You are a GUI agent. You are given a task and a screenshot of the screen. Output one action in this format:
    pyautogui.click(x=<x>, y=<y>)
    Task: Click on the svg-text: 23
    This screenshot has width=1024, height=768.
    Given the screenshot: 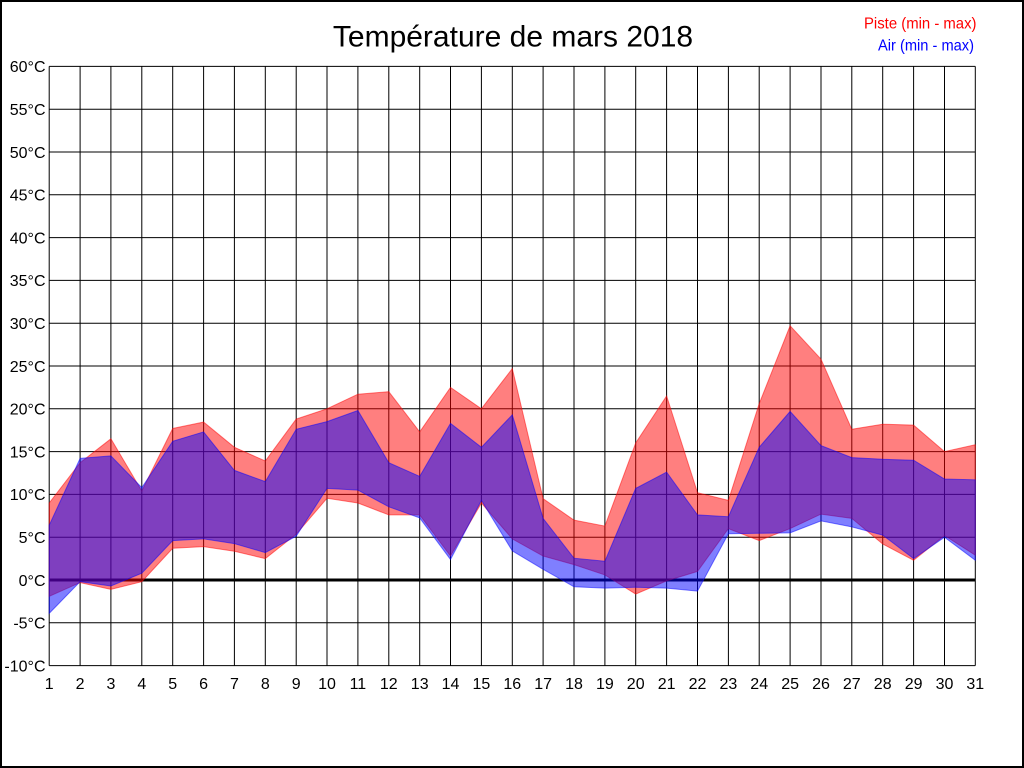 What is the action you would take?
    pyautogui.click(x=729, y=684)
    